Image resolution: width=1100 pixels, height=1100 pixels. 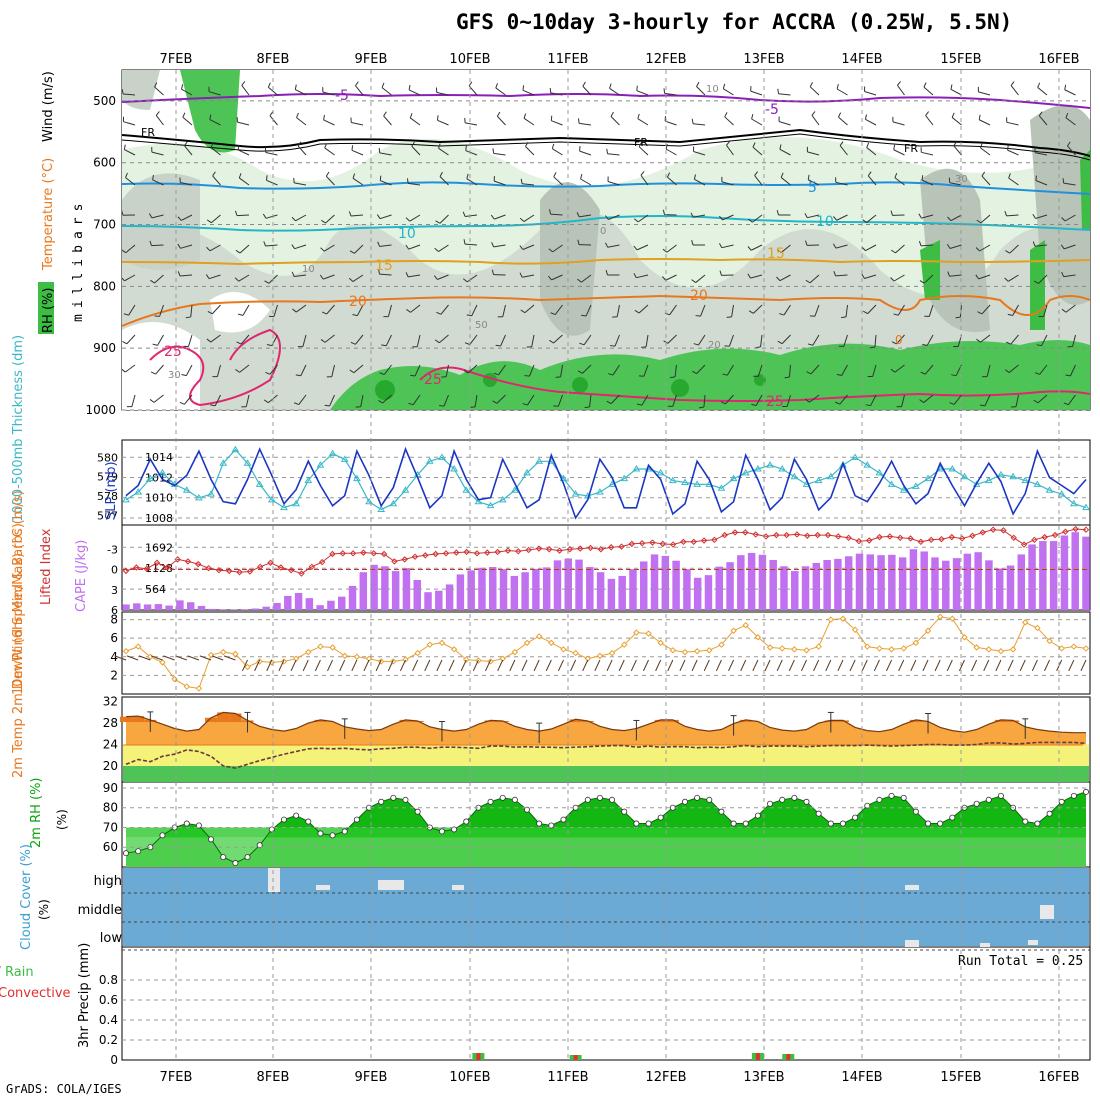 I want to click on precip-conv-bar, so click(x=788, y=1057).